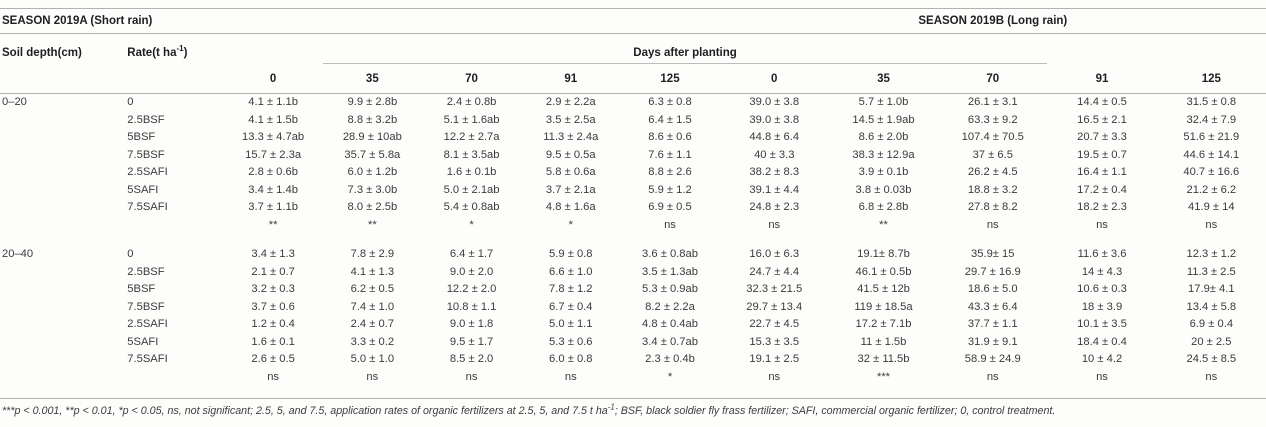 The image size is (1266, 427). I want to click on rate-cell, so click(174, 378).